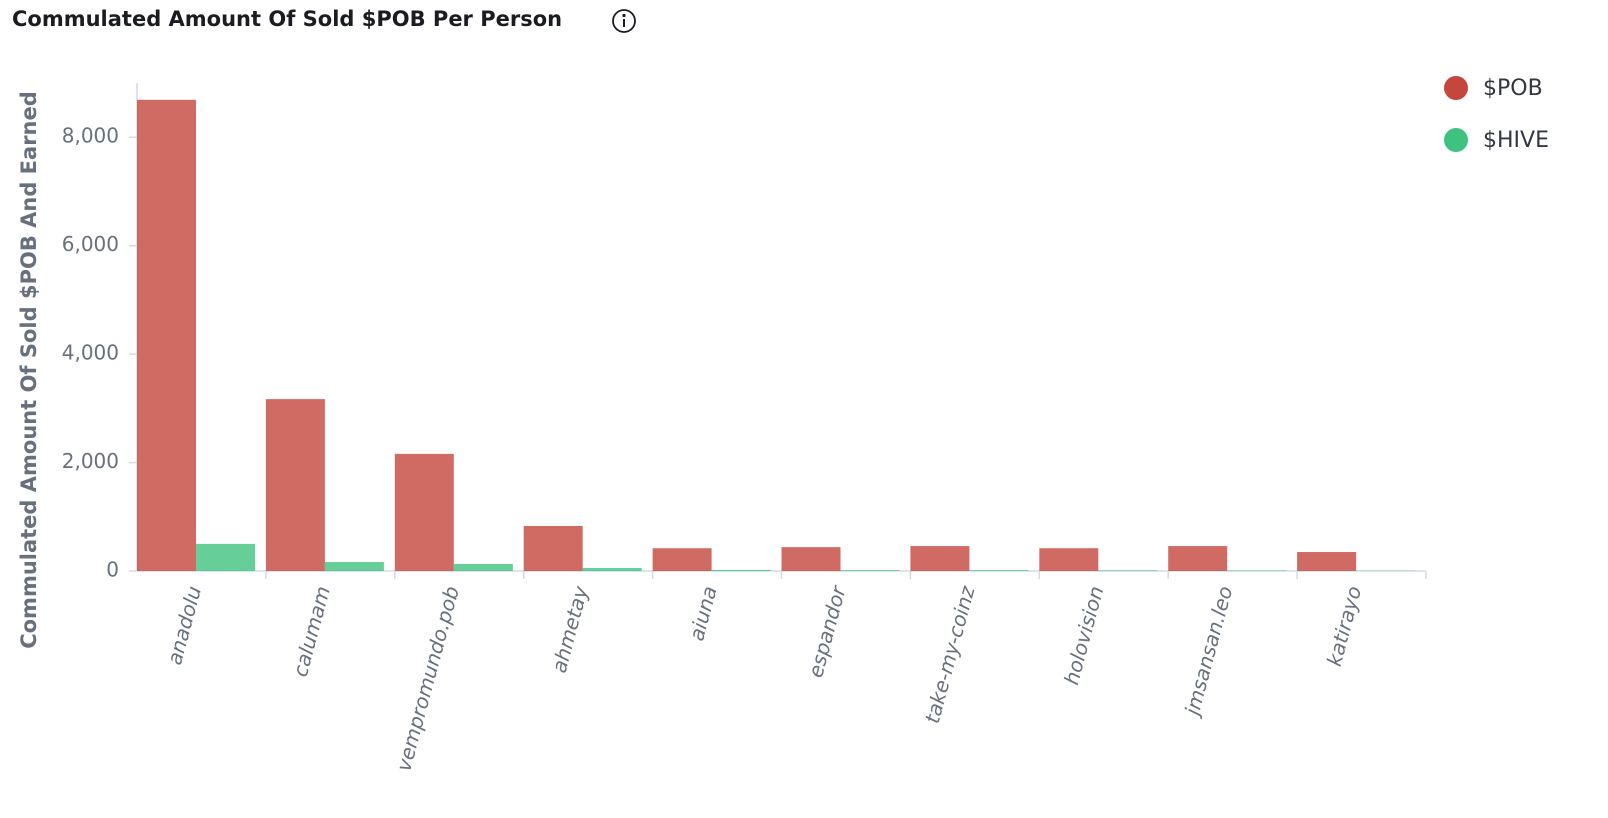 The width and height of the screenshot is (1608, 818). Describe the element at coordinates (1208, 652) in the screenshot. I see `x-tick-label: jmsansan.leo` at that location.